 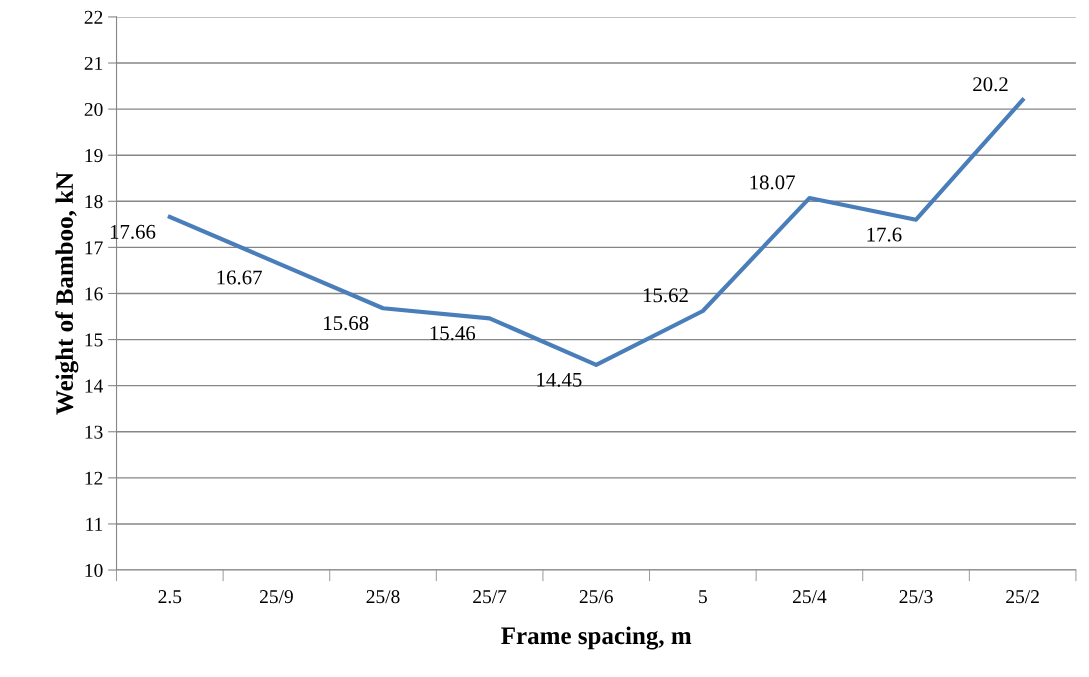 What do you see at coordinates (276, 597) in the screenshot?
I see `x-tick-label: 25/9` at bounding box center [276, 597].